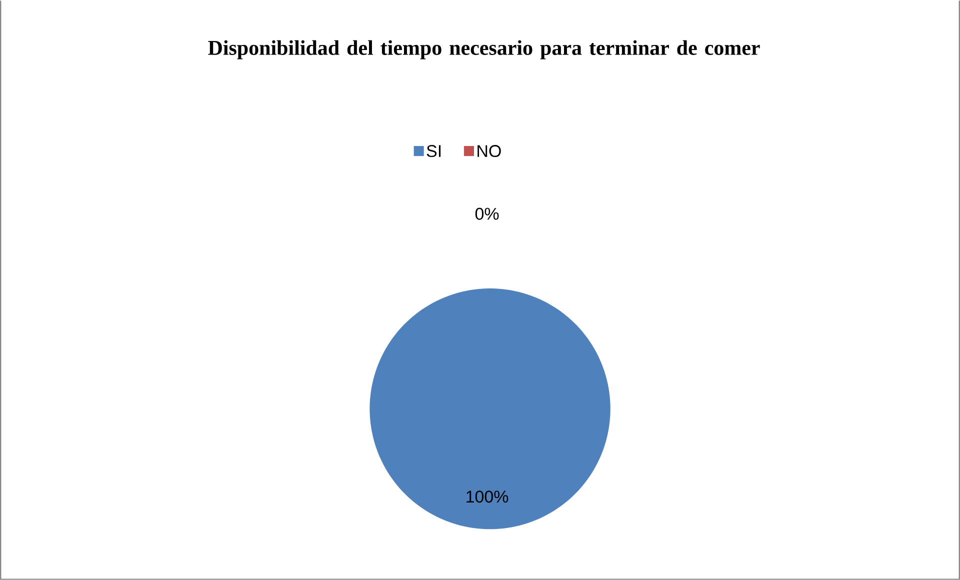  Describe the element at coordinates (487, 214) in the screenshot. I see `text: 0%` at that location.